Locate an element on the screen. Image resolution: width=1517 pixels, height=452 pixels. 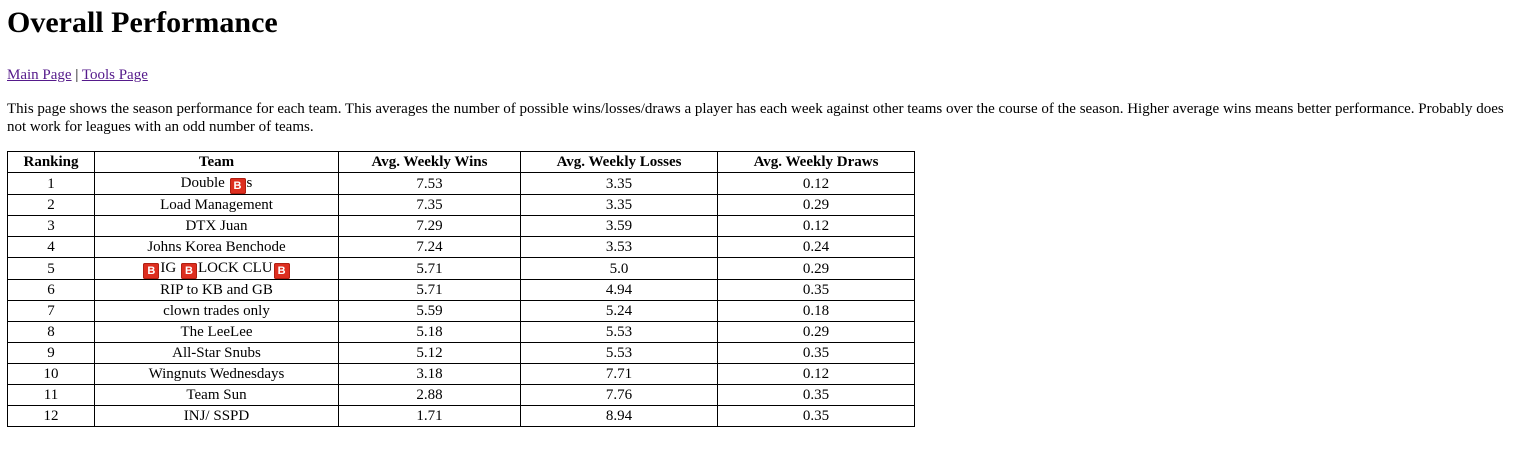
table-row: 12 INJ/ SSPD 1.71 8.94 0.35 is located at coordinates (461, 416).